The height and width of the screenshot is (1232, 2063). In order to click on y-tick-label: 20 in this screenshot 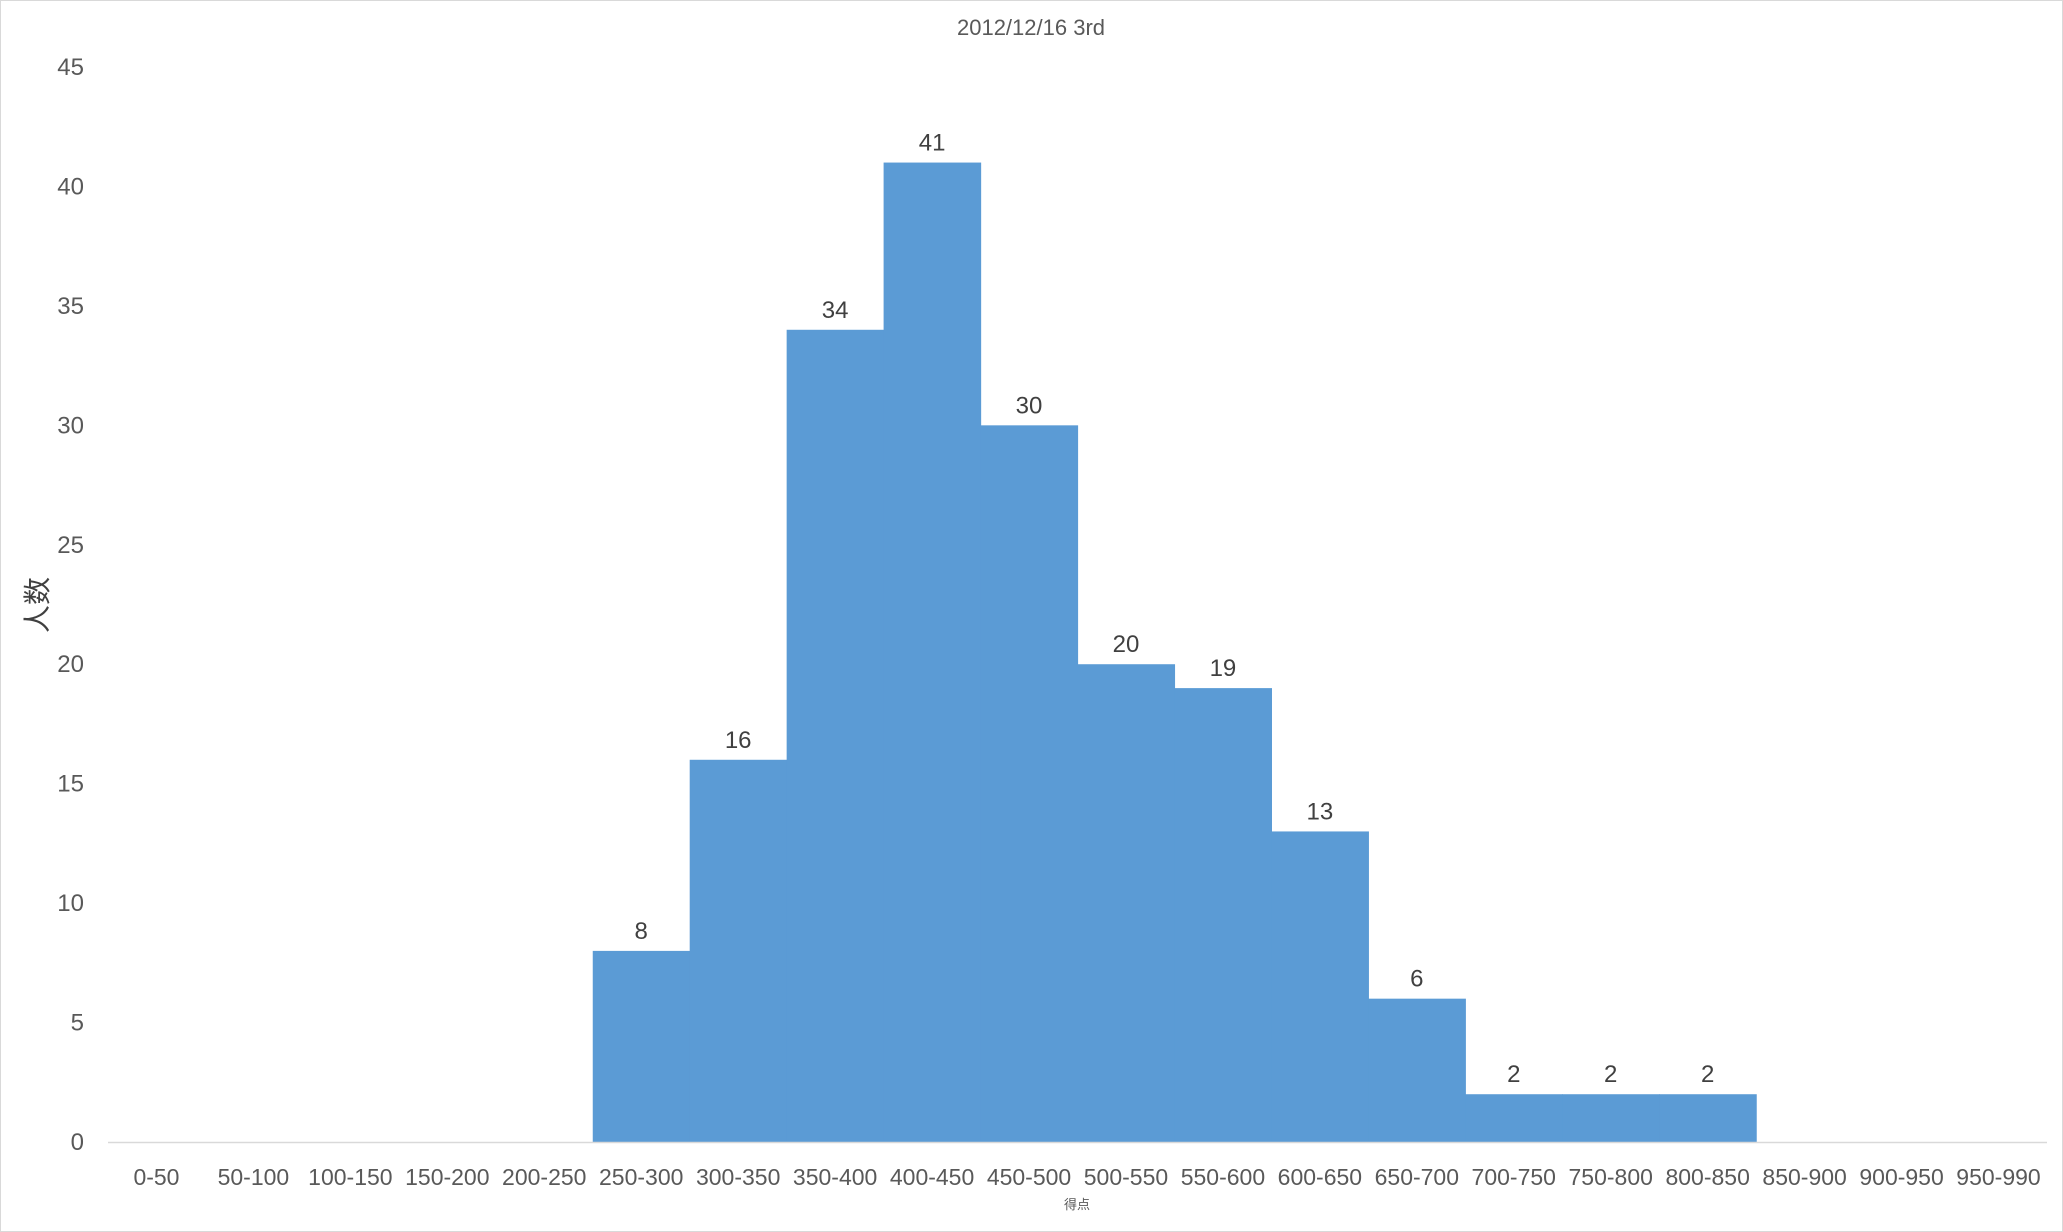, I will do `click(70, 664)`.